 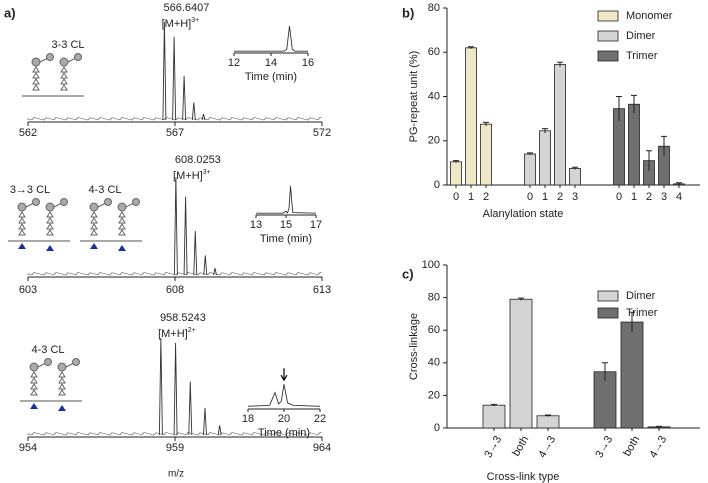 What do you see at coordinates (316, 225) in the screenshot?
I see `inset-tick-label: 17` at bounding box center [316, 225].